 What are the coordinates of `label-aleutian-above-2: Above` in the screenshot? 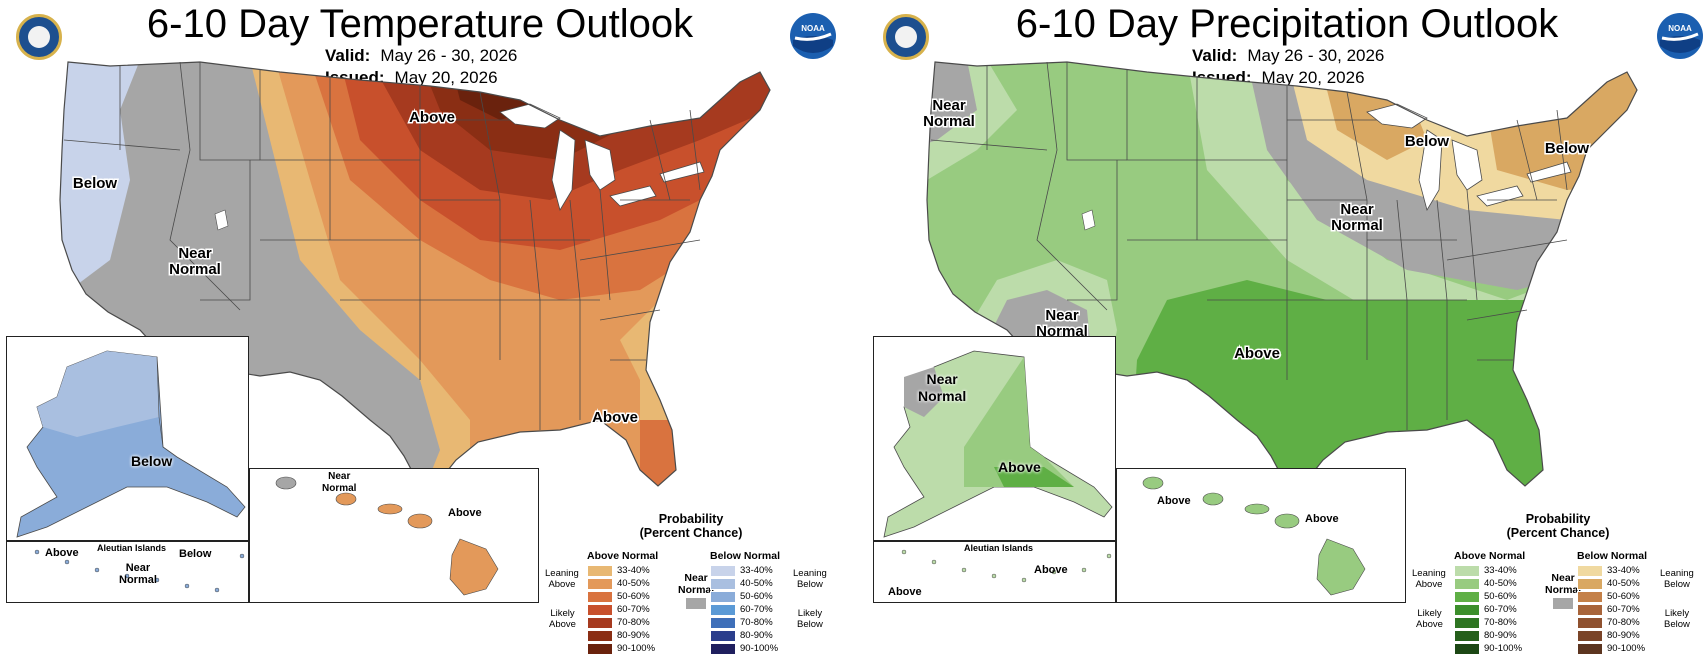 It's located at (1051, 570).